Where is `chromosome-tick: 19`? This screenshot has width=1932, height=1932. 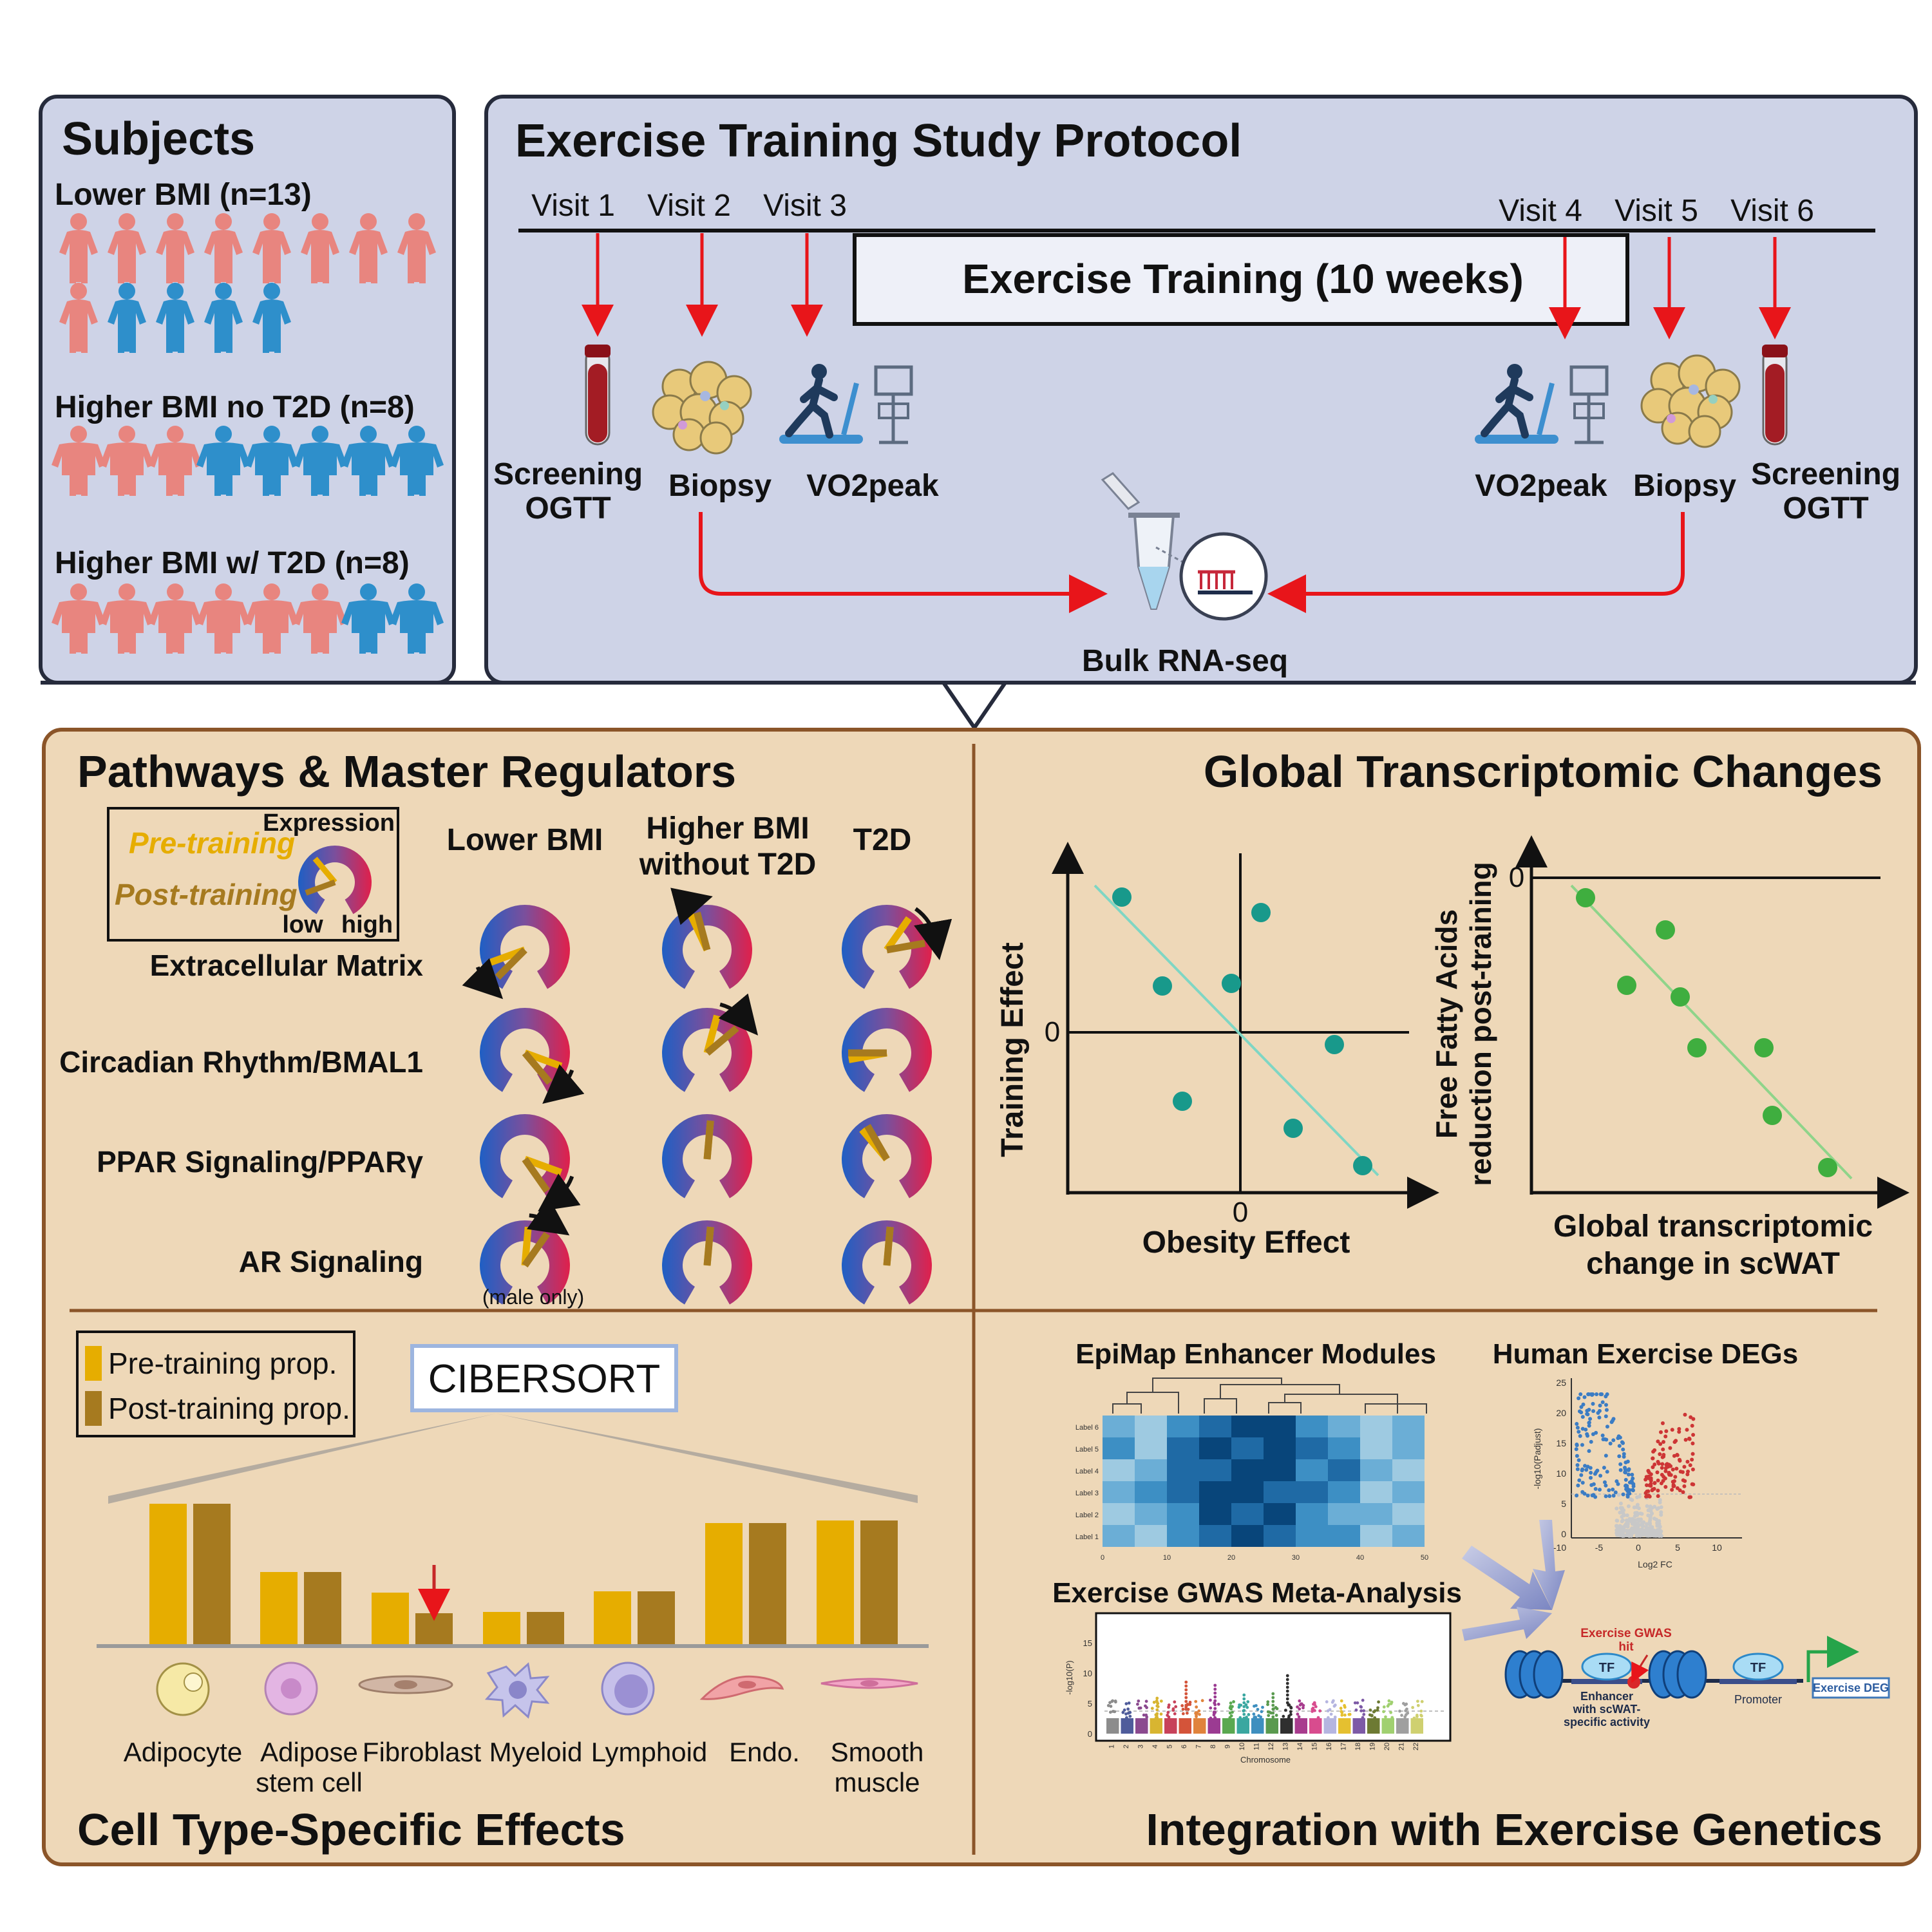 chromosome-tick: 19 is located at coordinates (1372, 1746).